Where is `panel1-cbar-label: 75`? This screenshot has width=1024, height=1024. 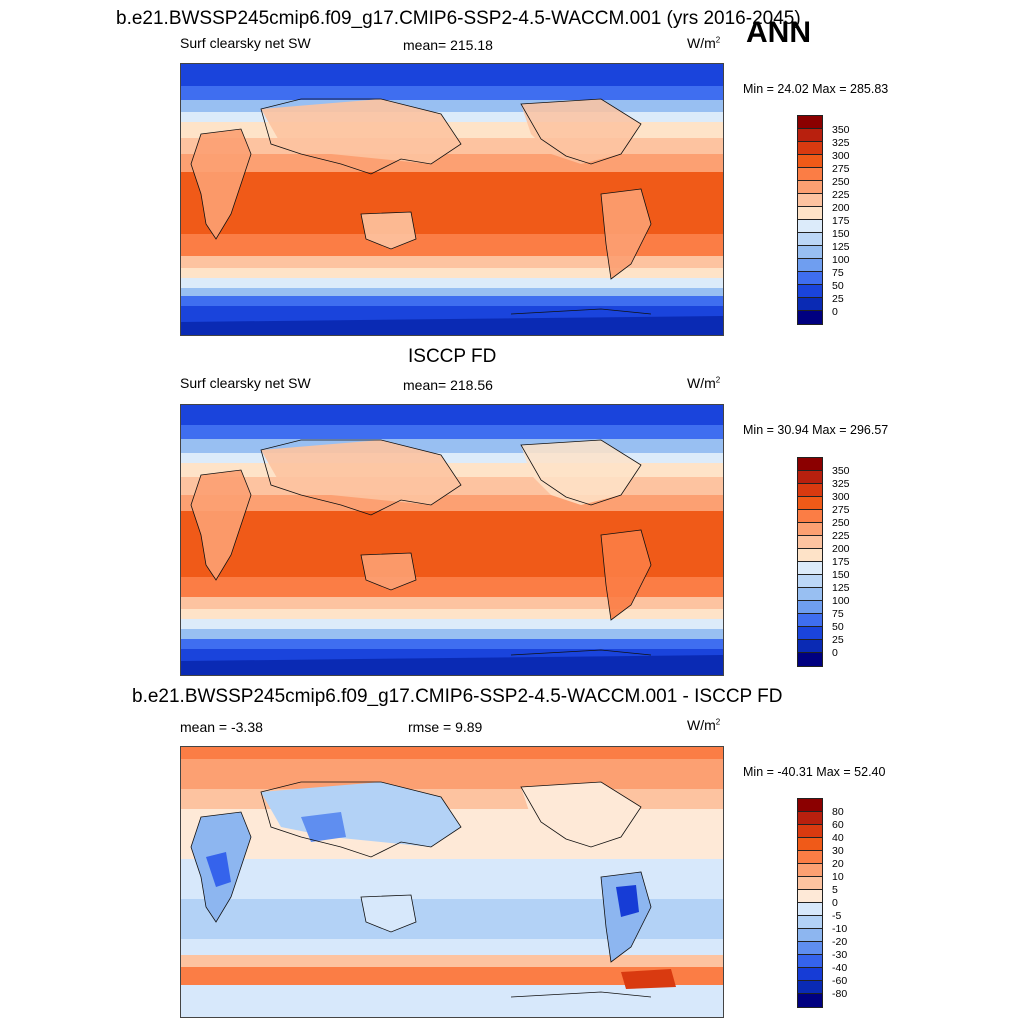
panel1-cbar-label: 75 is located at coordinates (838, 273).